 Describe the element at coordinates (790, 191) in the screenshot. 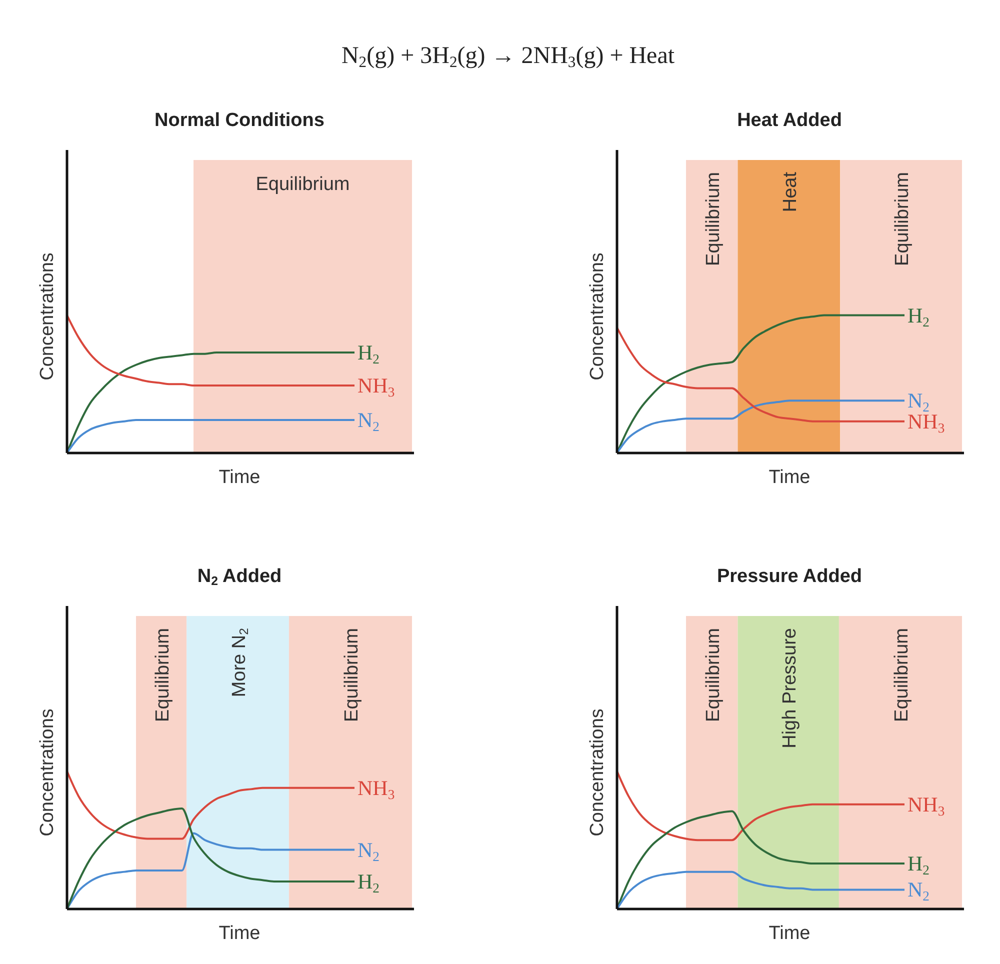

I see `text: Heat` at that location.